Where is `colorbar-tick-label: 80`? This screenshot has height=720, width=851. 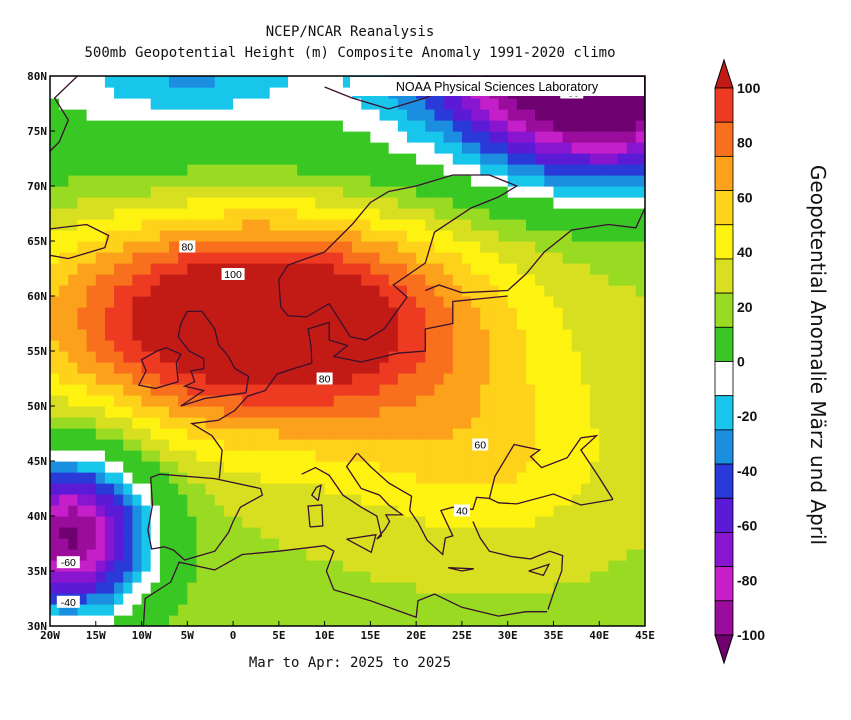 colorbar-tick-label: 80 is located at coordinates (745, 143).